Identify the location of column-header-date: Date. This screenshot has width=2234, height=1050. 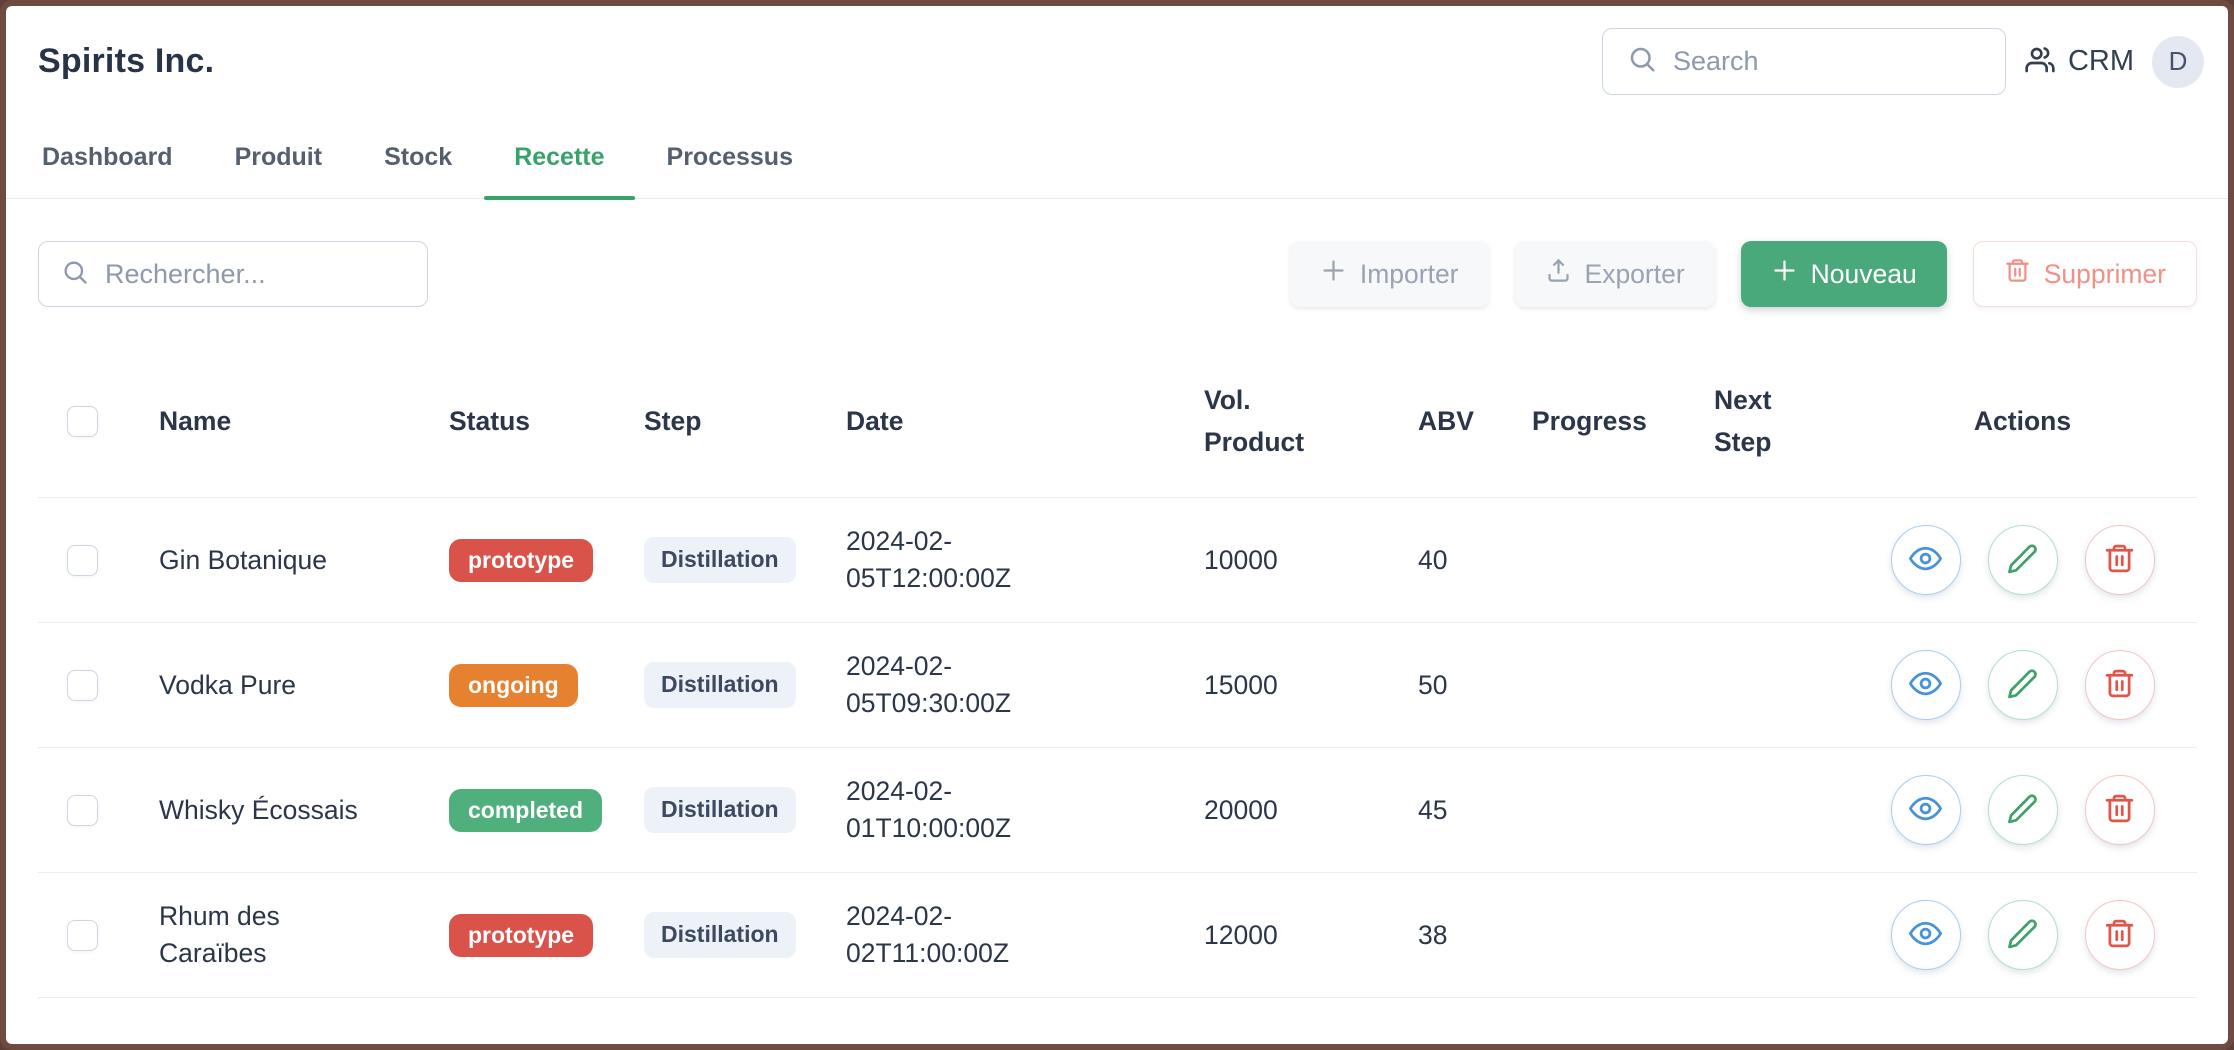
(1009, 420).